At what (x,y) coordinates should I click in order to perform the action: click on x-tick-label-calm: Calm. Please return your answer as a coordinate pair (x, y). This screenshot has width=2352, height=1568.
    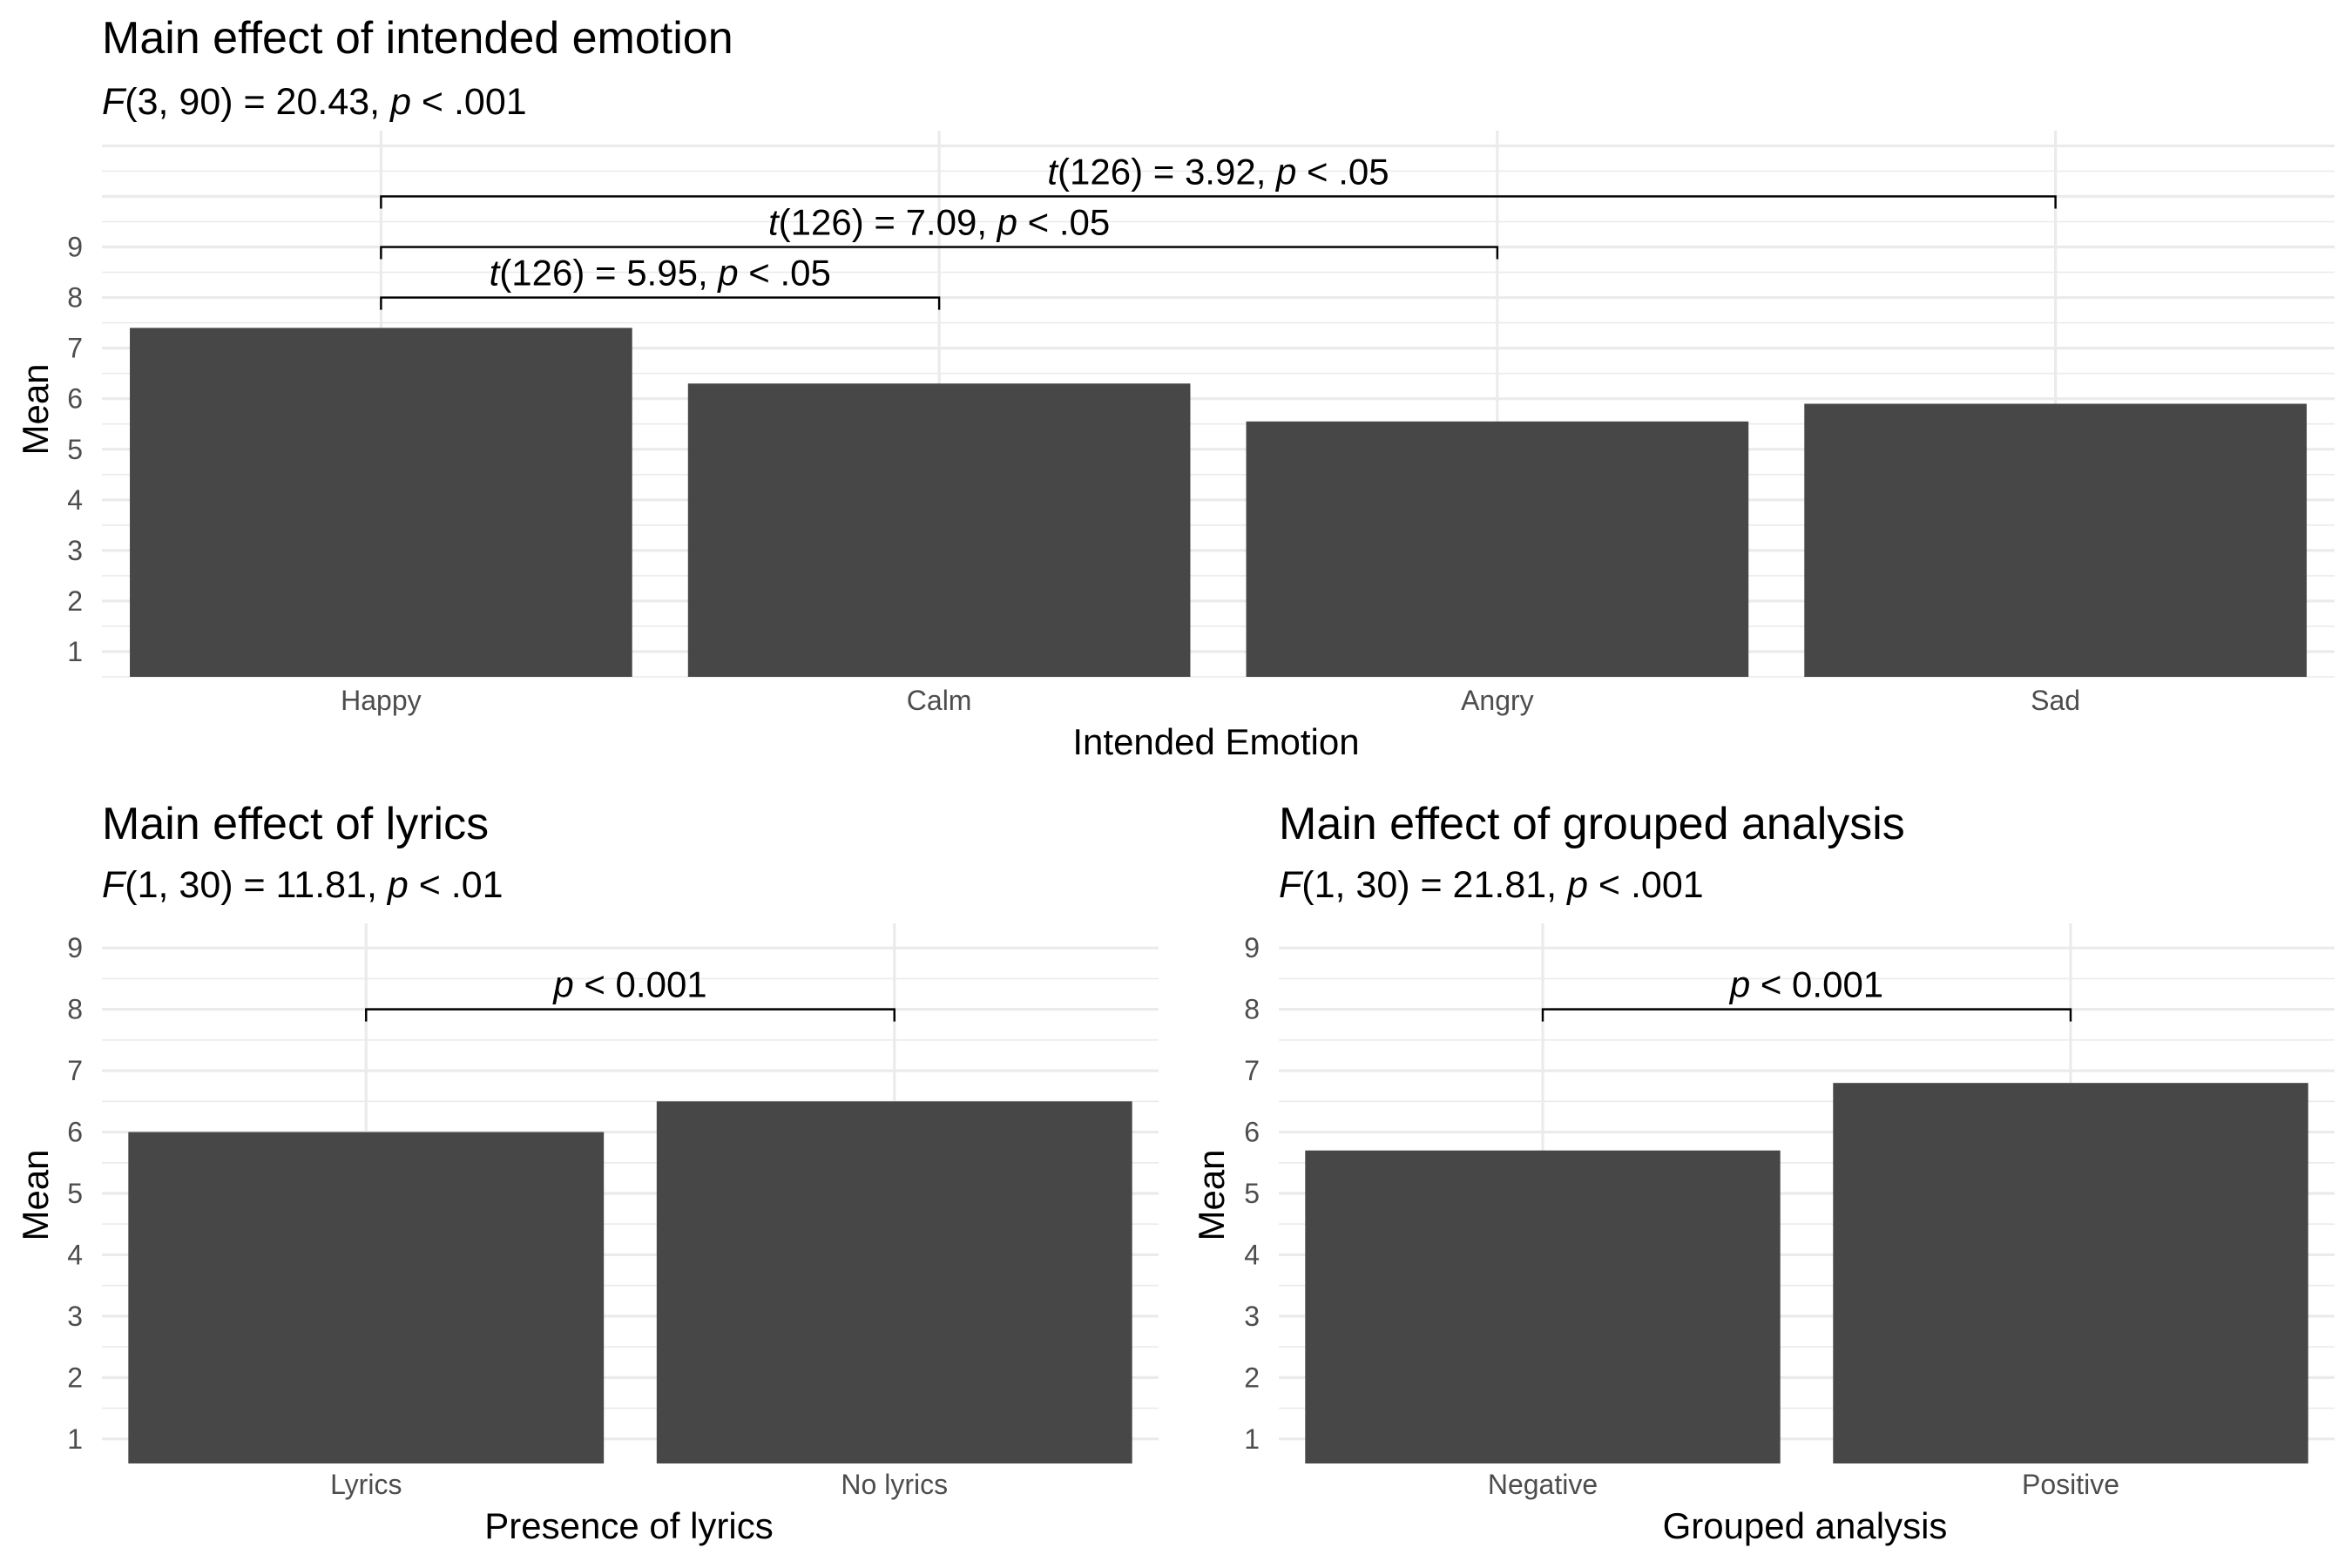
    Looking at the image, I should click on (939, 700).